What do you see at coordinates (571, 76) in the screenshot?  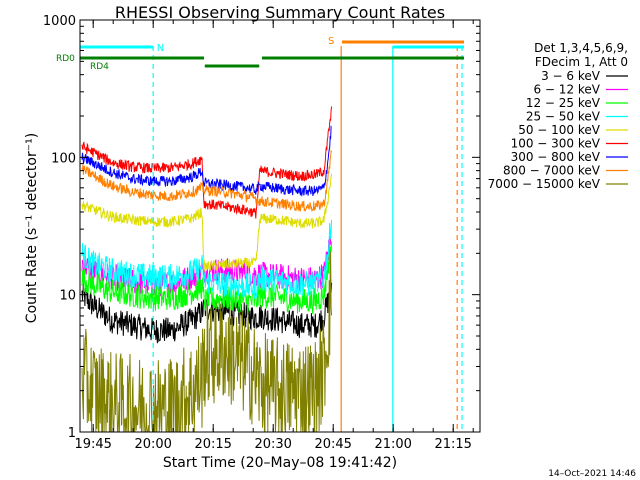 I see `legend-entry-label-0: 3 − 6 keV` at bounding box center [571, 76].